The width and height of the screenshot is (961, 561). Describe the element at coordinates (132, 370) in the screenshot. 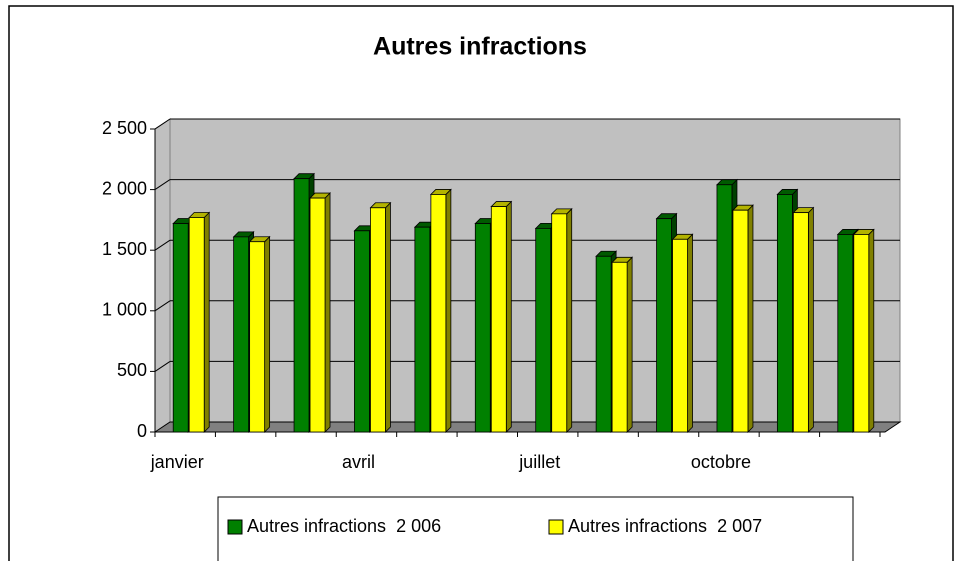

I see `y-tick-label: 500` at that location.